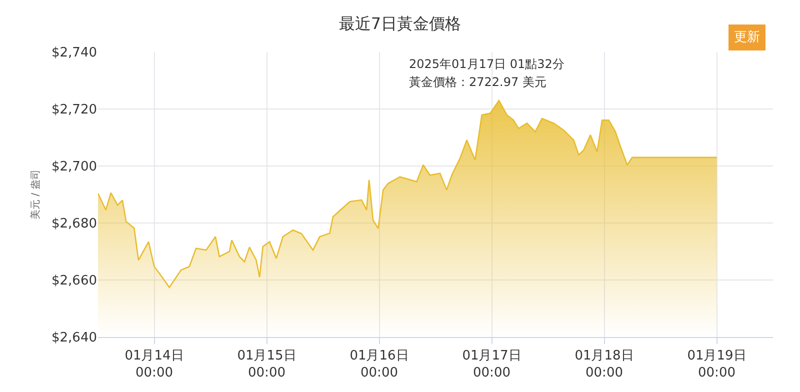  I want to click on y-tick-label: $2,680, so click(74, 224).